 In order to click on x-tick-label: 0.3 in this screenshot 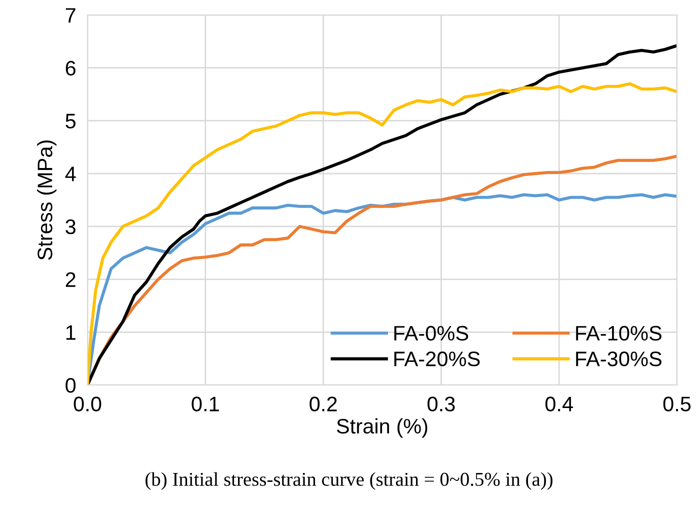, I will do `click(441, 404)`.